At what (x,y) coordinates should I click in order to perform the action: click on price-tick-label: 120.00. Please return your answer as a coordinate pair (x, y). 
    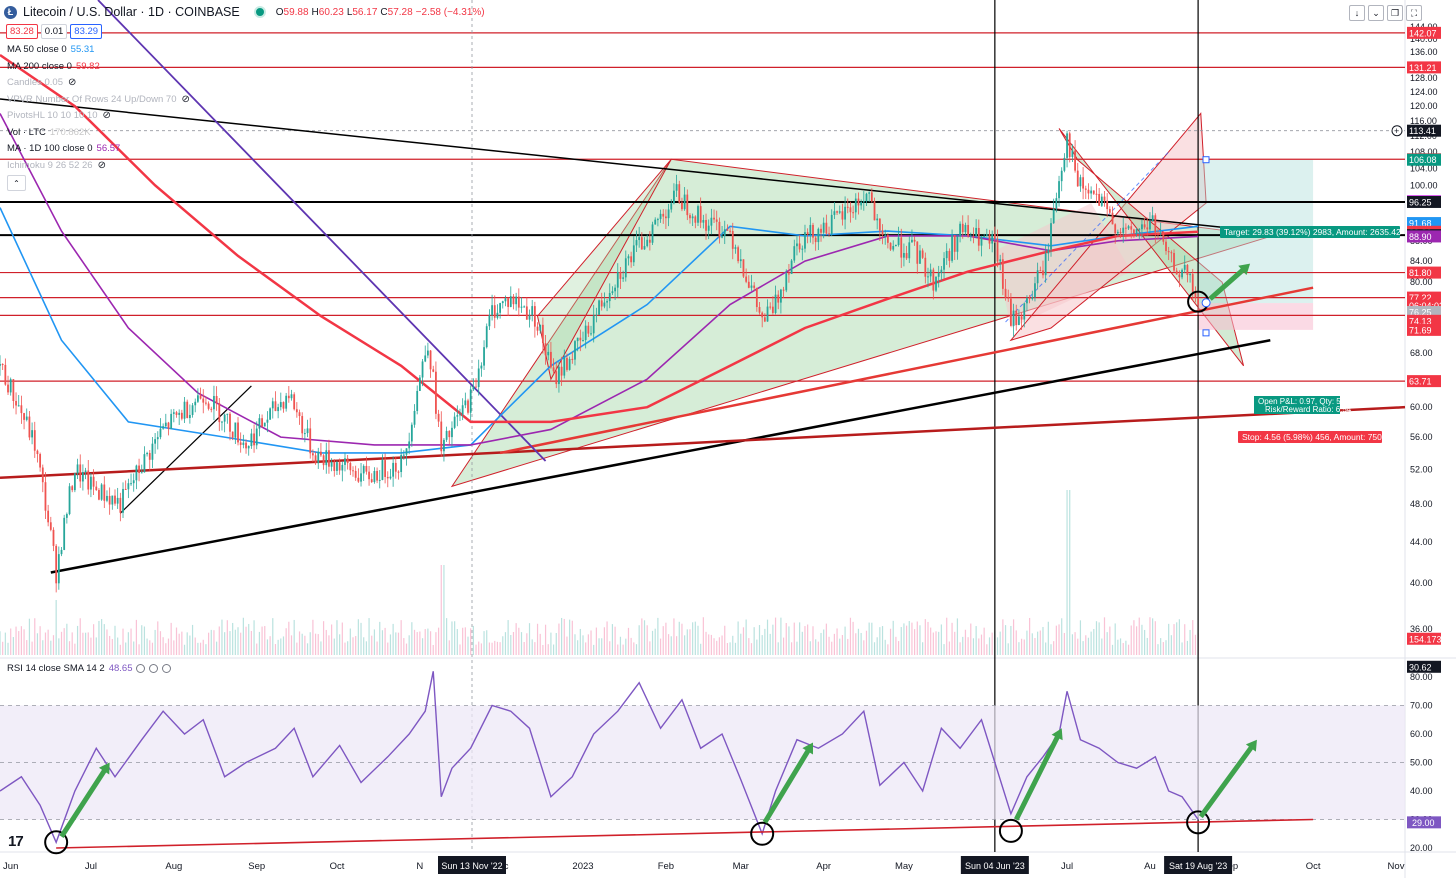
    Looking at the image, I should click on (1424, 106).